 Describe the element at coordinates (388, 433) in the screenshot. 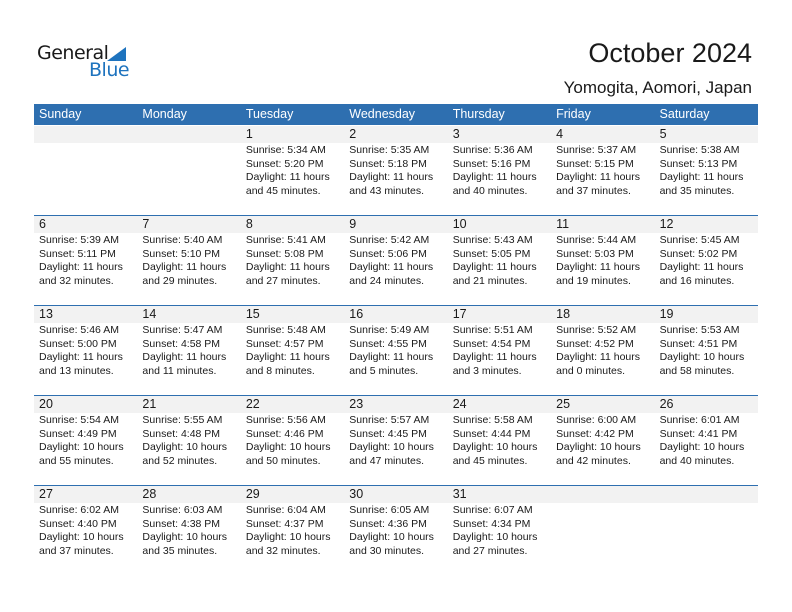

I see `sunset-text: Sunset: 4:45 PM` at that location.